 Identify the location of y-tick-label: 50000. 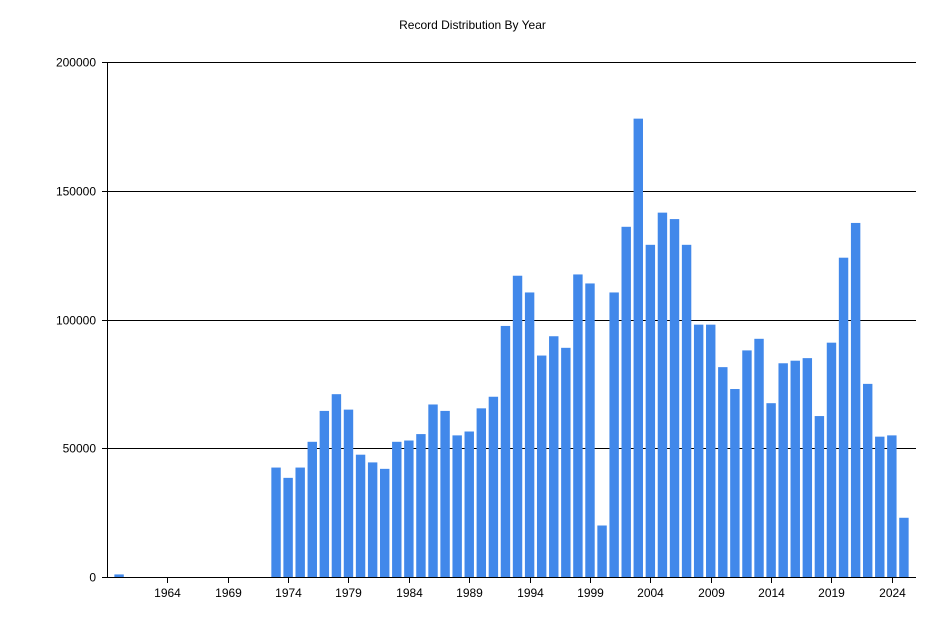
(80, 449).